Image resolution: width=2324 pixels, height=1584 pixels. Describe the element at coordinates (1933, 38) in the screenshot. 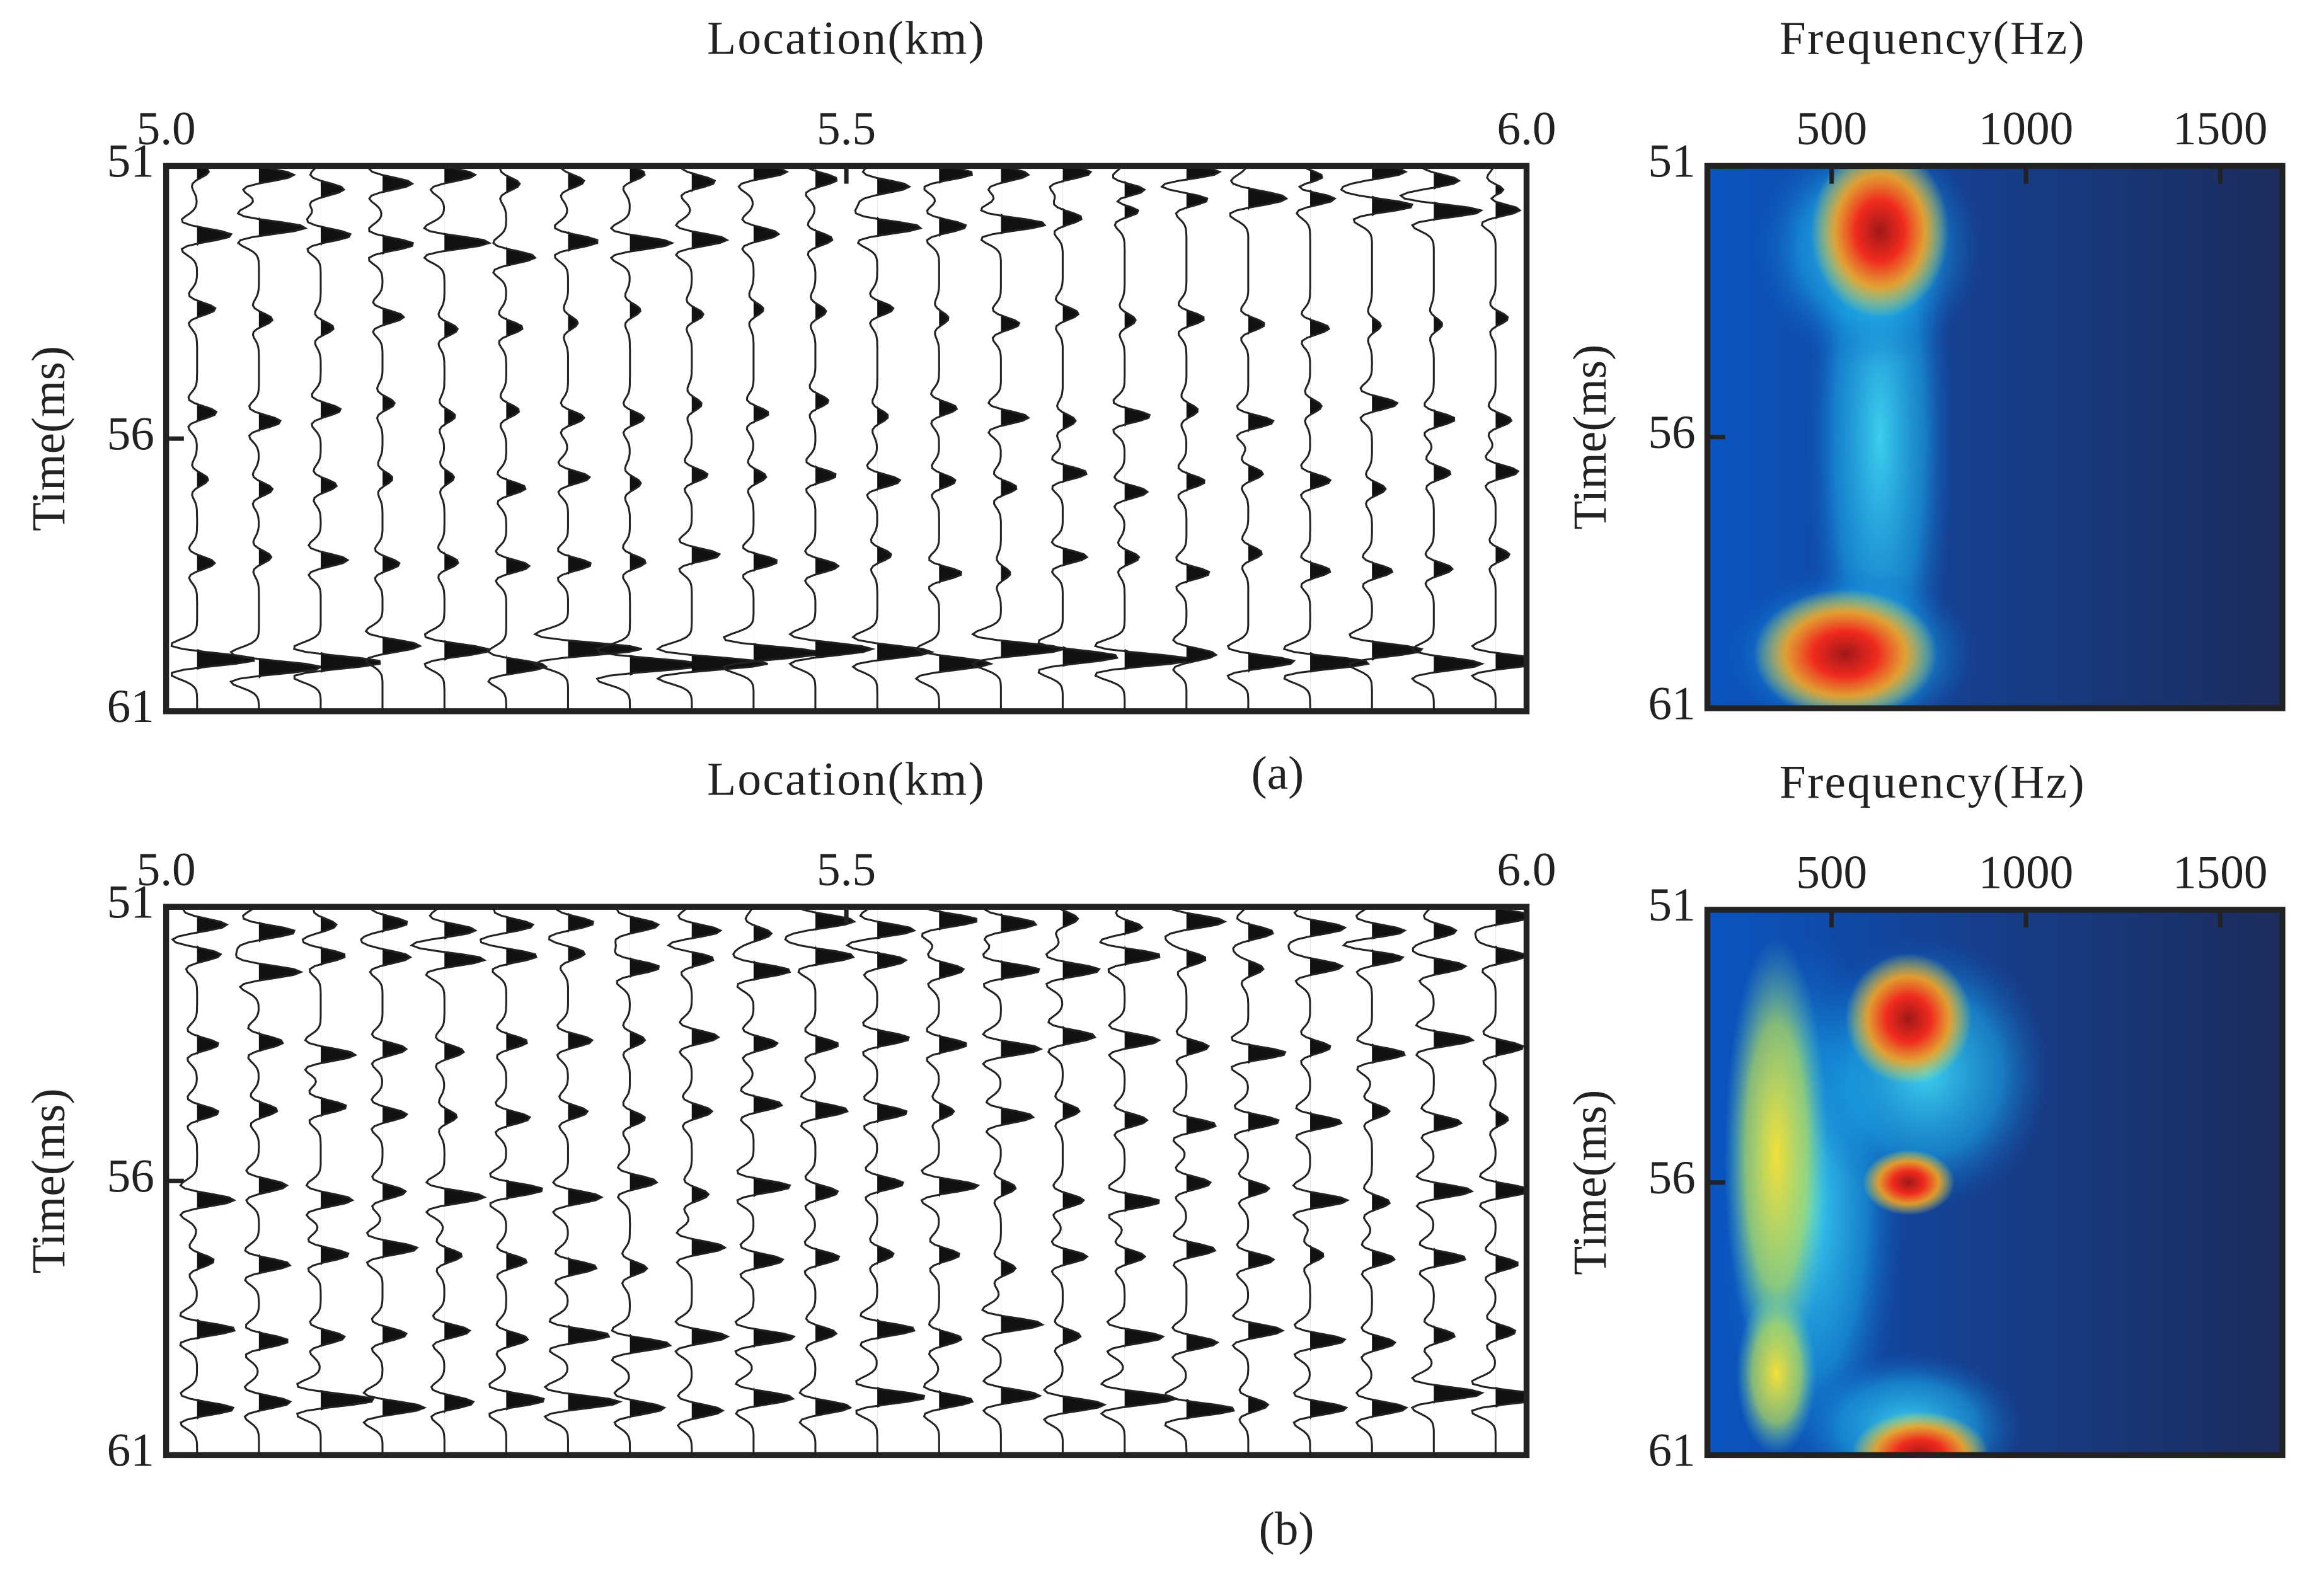

I see `x-axis-label: Frequency(Hz)` at that location.